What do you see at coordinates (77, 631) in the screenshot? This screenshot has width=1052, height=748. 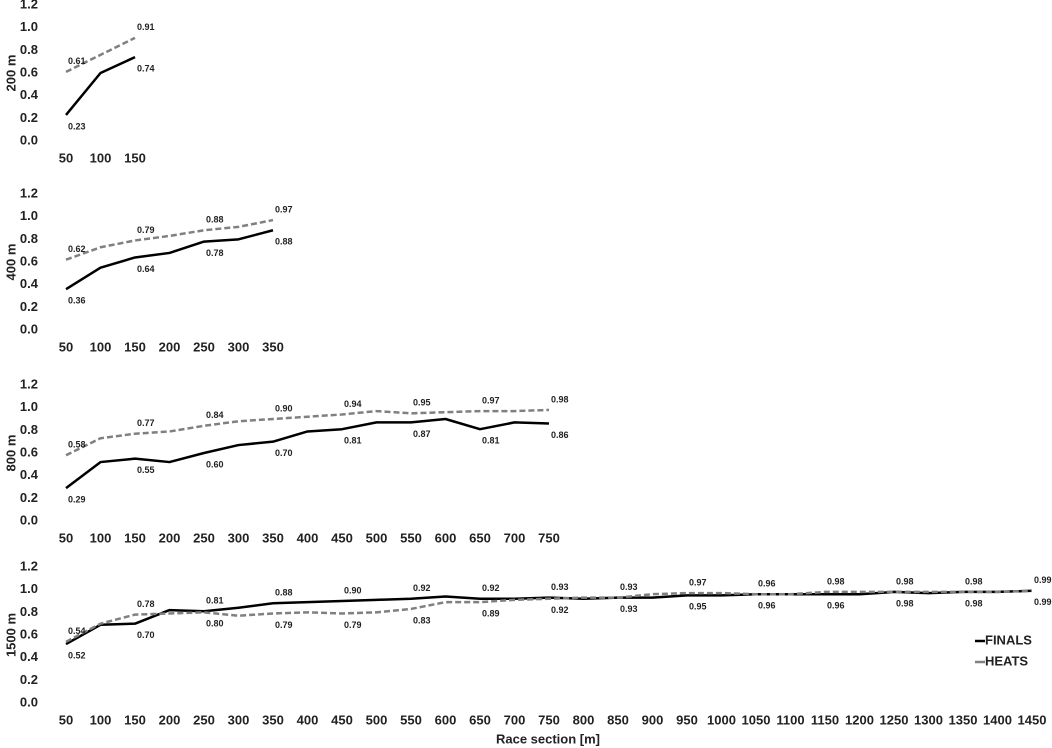 I see `value-label: 0.54` at bounding box center [77, 631].